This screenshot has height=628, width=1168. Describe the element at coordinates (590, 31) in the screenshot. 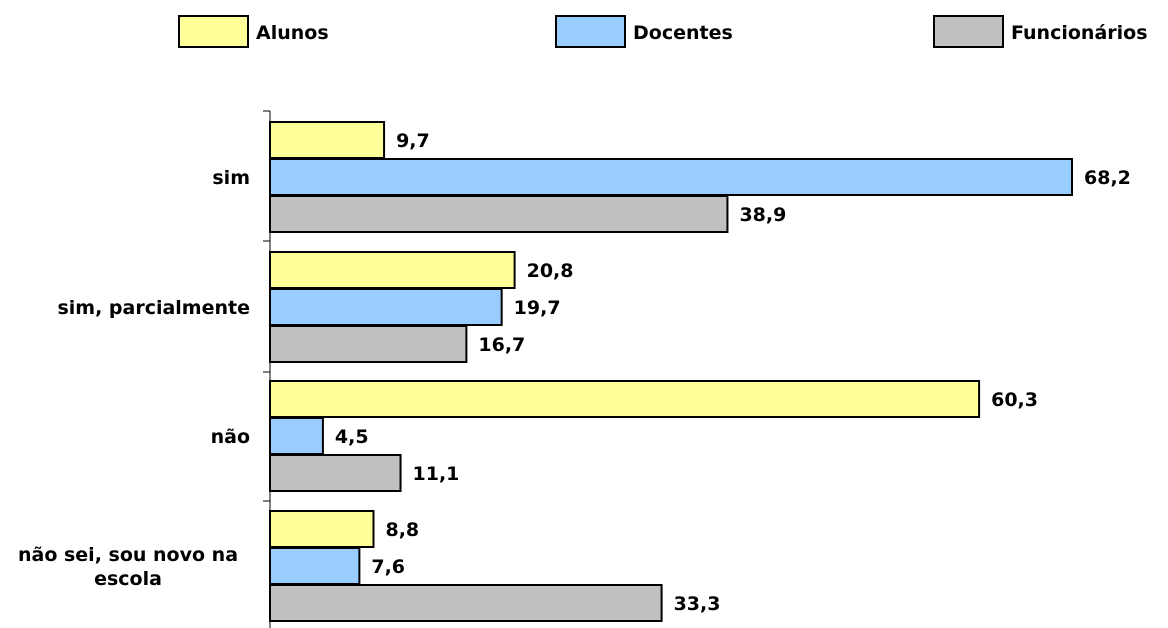

I see `legend-swatch-docentes` at that location.